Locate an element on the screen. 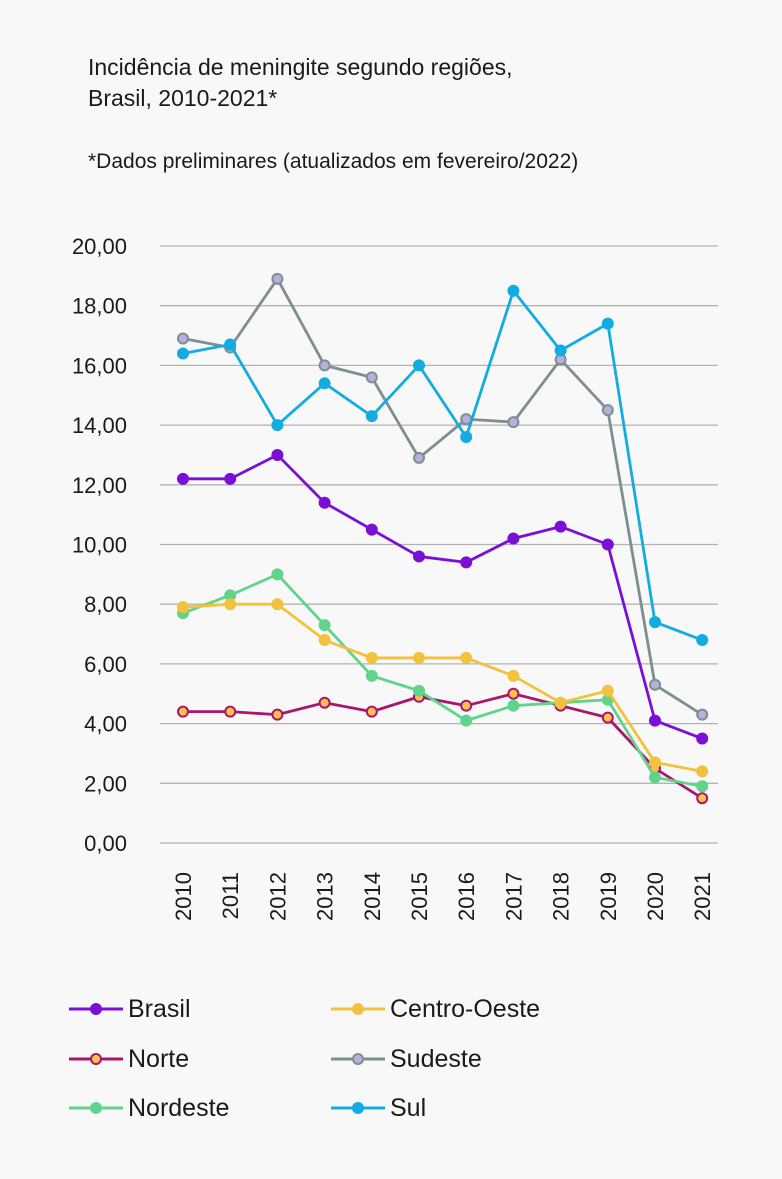 This screenshot has height=1179, width=782. x-tick-label: 2011 is located at coordinates (230, 895).